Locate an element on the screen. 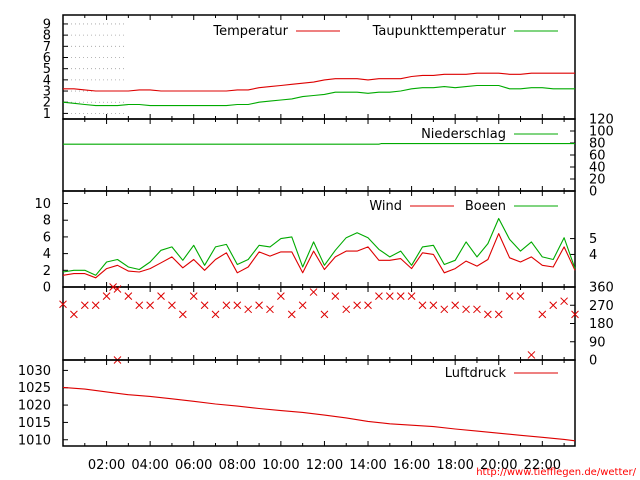 This screenshot has height=480, width=640. ytick-label-precip-20: 20 is located at coordinates (597, 180).